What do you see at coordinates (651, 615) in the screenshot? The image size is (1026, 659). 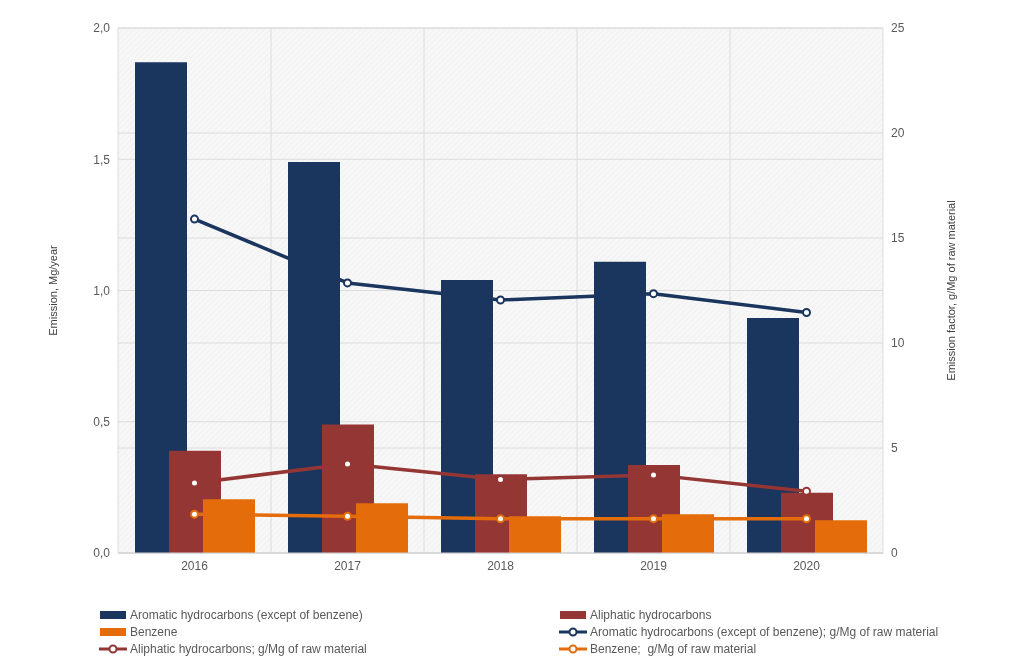 I see `legend-label: Aliphatic hydrocarbons` at bounding box center [651, 615].